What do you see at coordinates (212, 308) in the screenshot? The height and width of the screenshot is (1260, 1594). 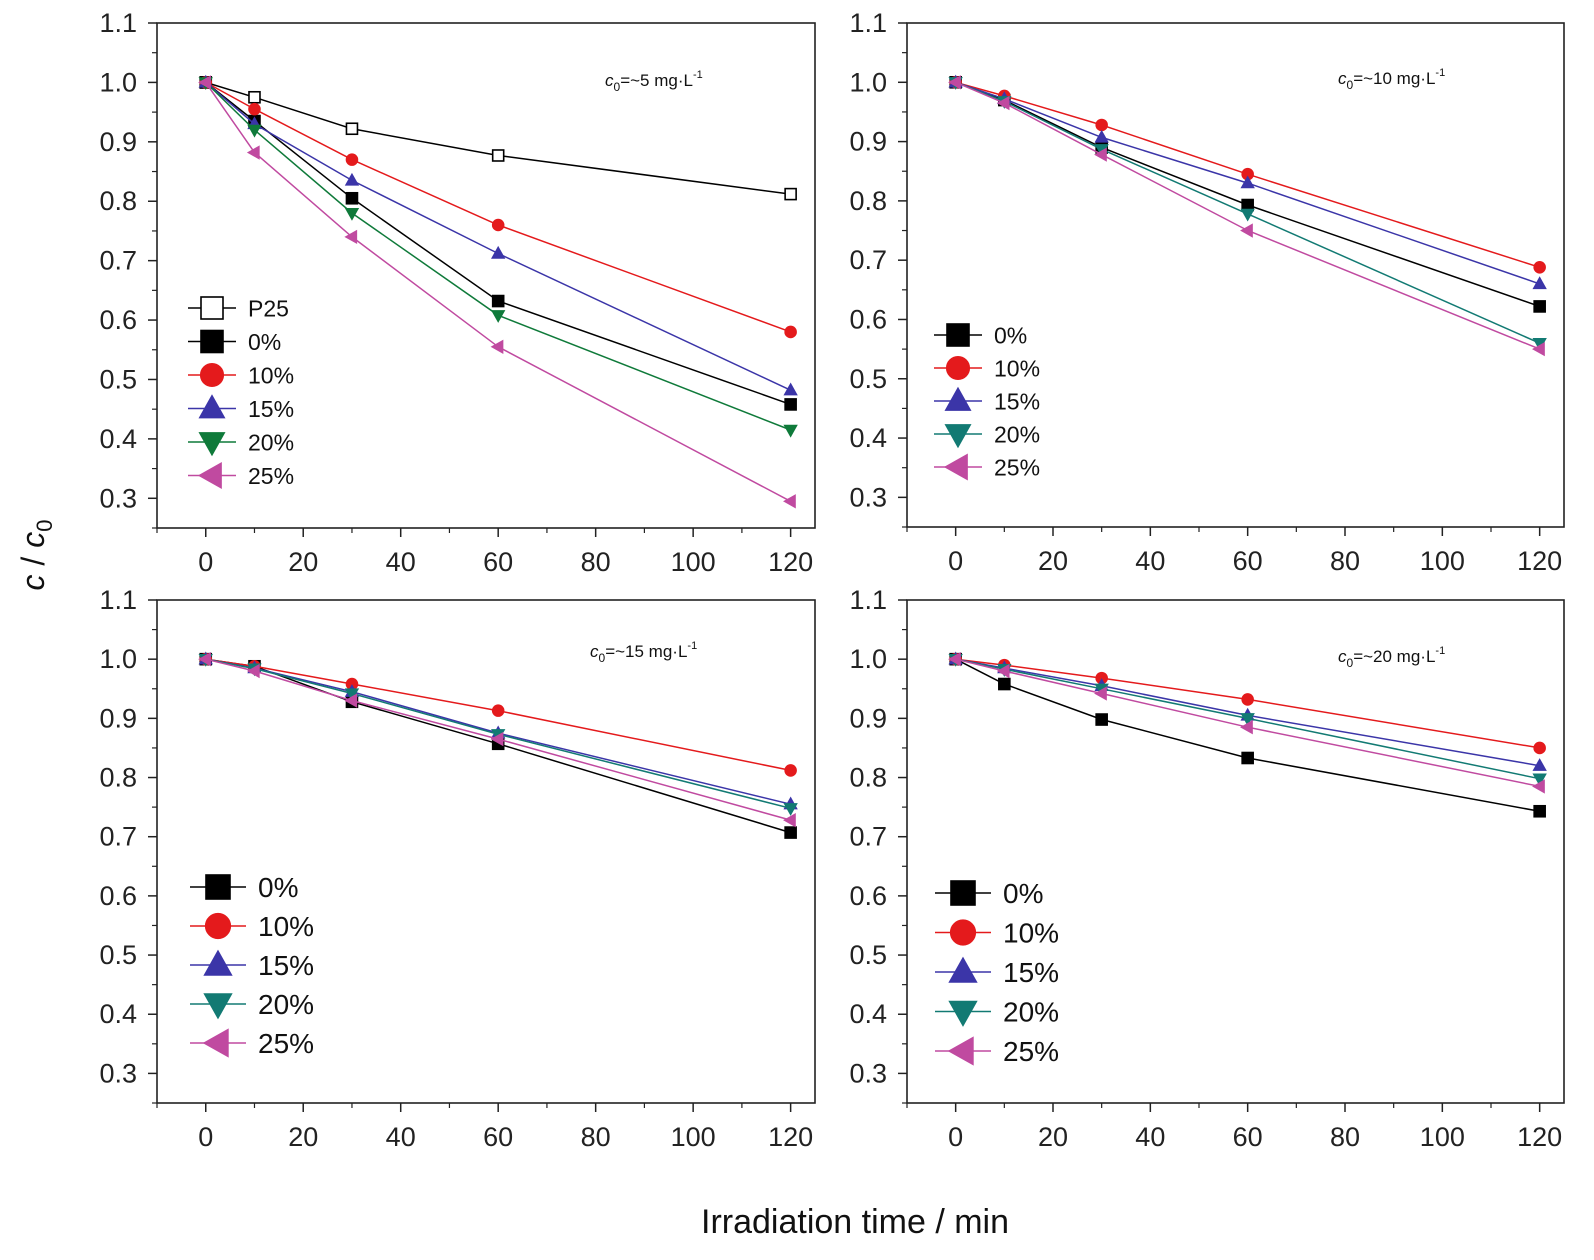 I see `legend-marker-P25` at bounding box center [212, 308].